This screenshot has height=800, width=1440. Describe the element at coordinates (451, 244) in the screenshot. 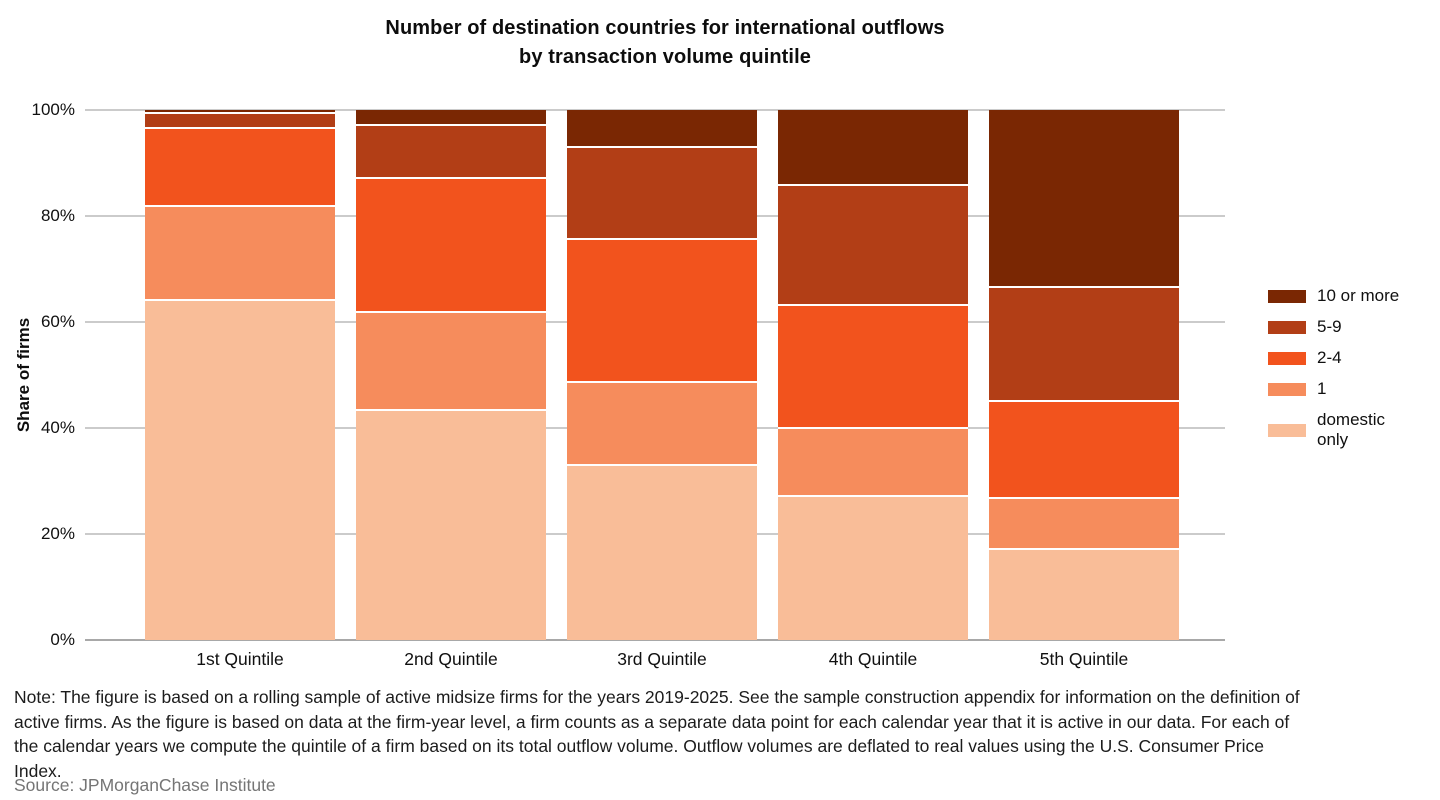

I see `bar-segment-2-4-2nd-quintile` at that location.